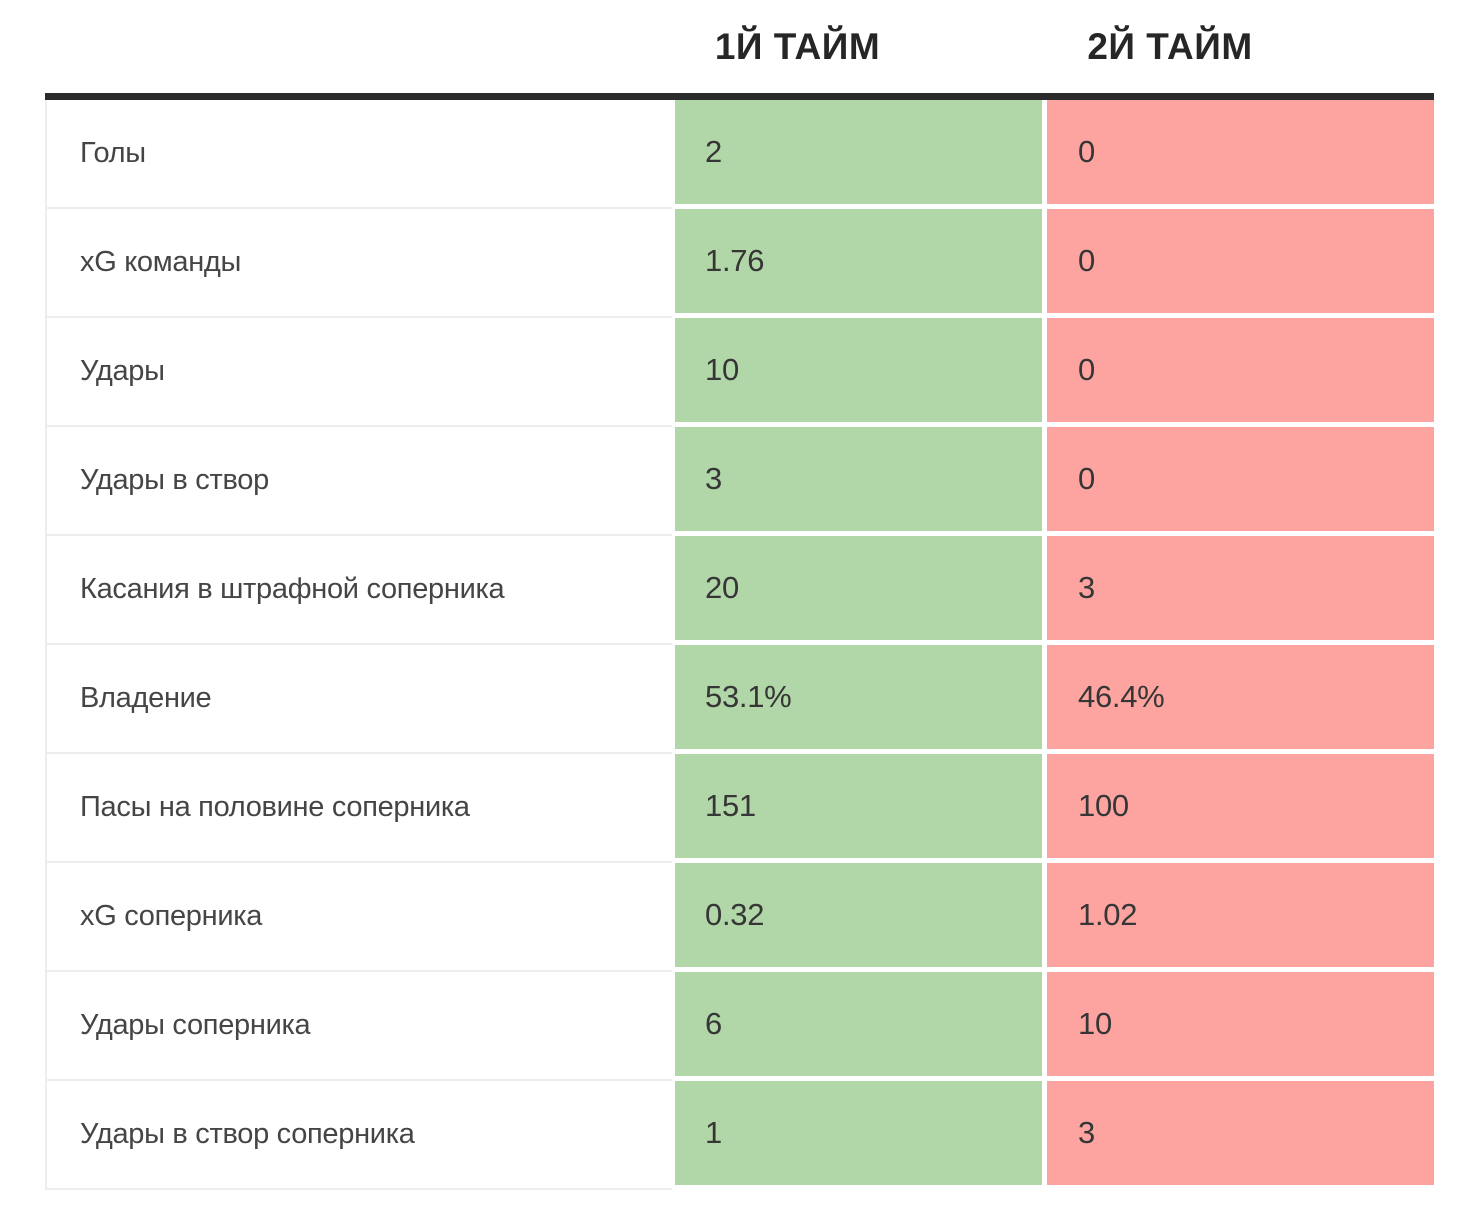 This screenshot has height=1213, width=1460. Describe the element at coordinates (735, 260) in the screenshot. I see `first-half-value: 1.76` at that location.